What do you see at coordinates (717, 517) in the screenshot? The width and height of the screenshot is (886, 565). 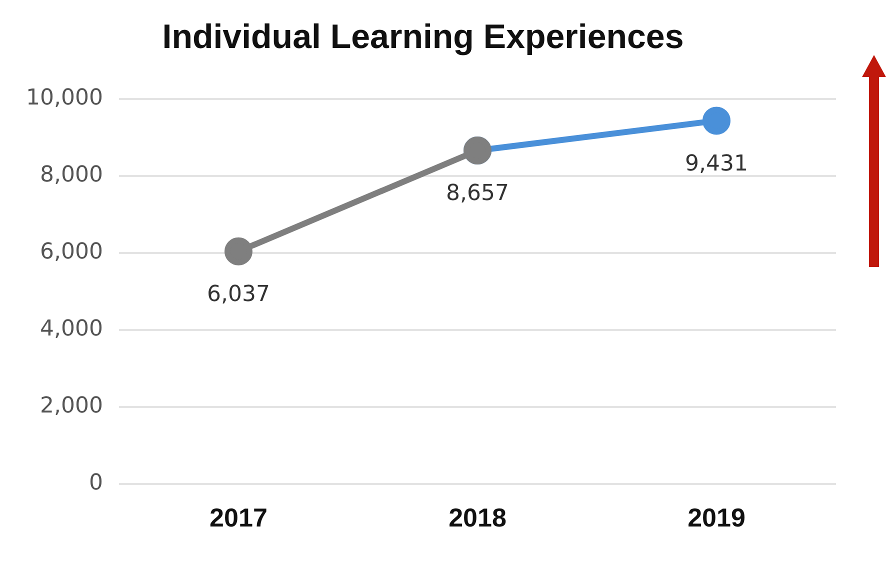 I see `x-tick-label: 2019` at bounding box center [717, 517].